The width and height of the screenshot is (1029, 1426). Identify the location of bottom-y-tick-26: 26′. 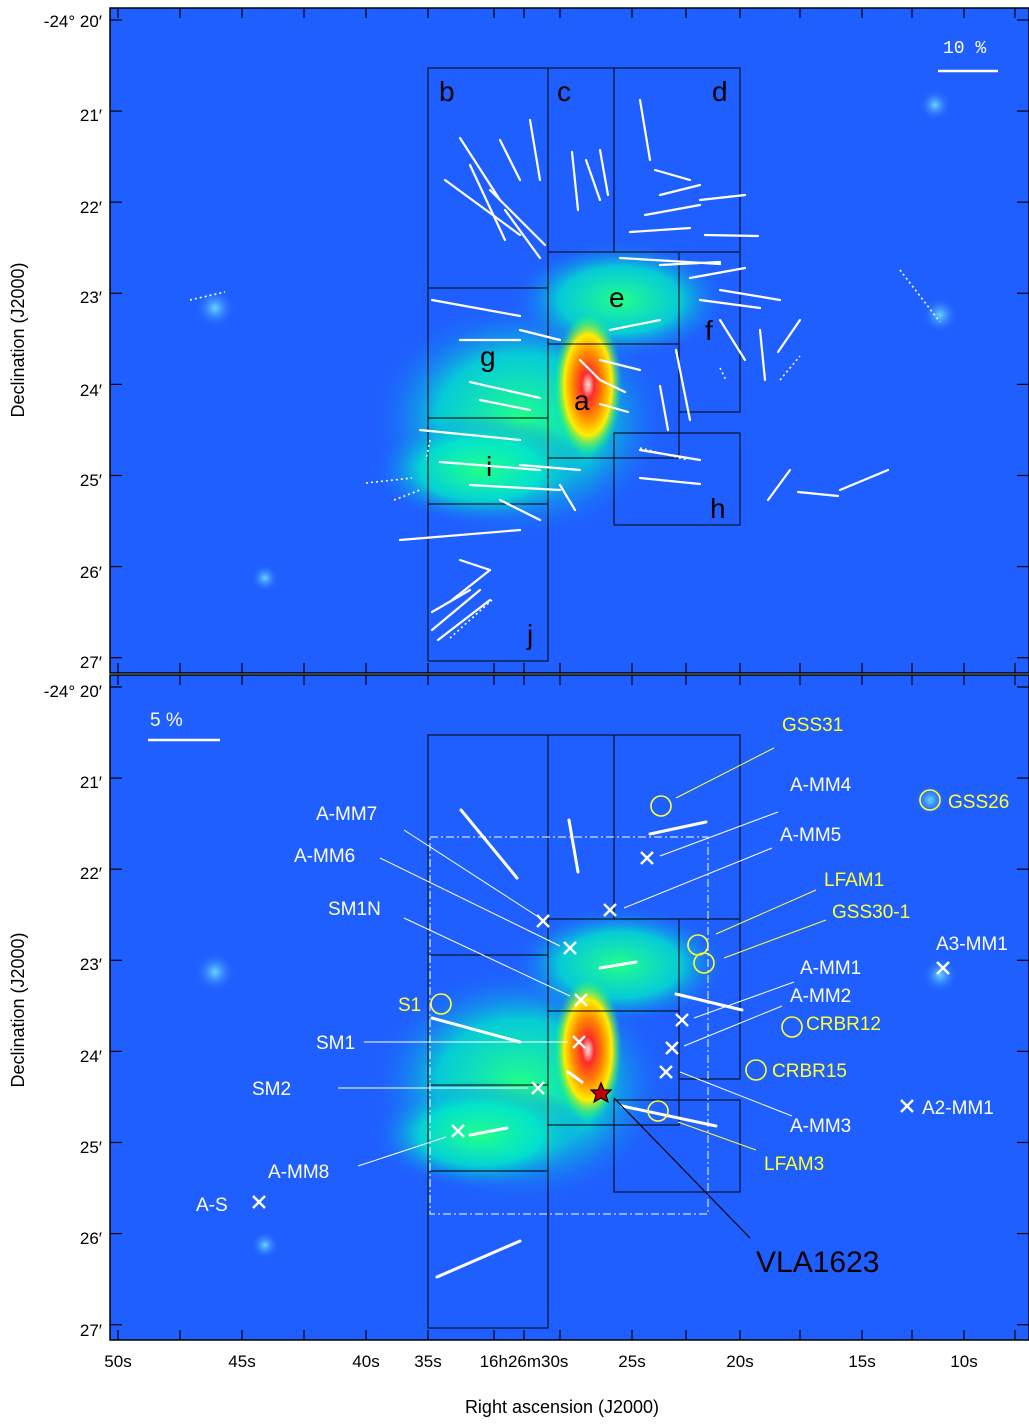
(91, 1238).